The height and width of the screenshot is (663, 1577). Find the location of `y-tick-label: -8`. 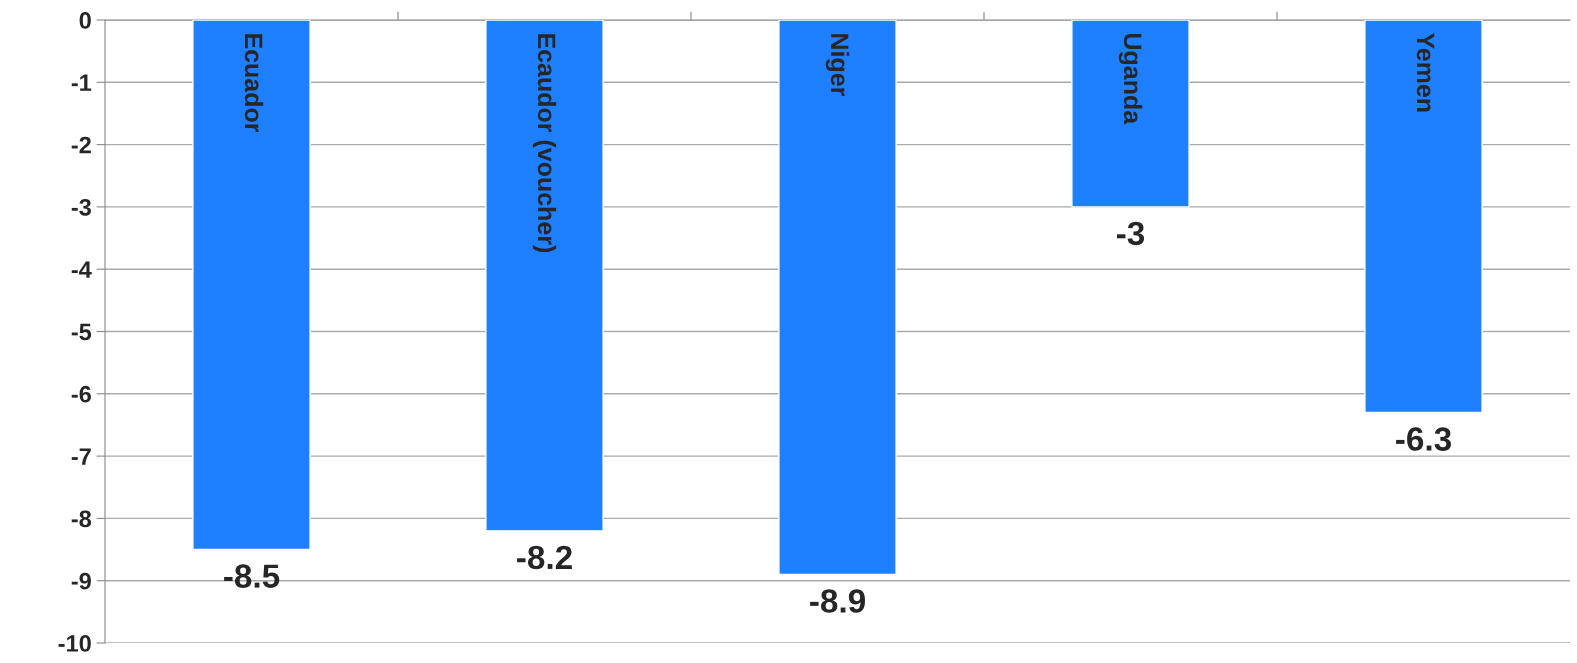

y-tick-label: -8 is located at coordinates (81, 519).